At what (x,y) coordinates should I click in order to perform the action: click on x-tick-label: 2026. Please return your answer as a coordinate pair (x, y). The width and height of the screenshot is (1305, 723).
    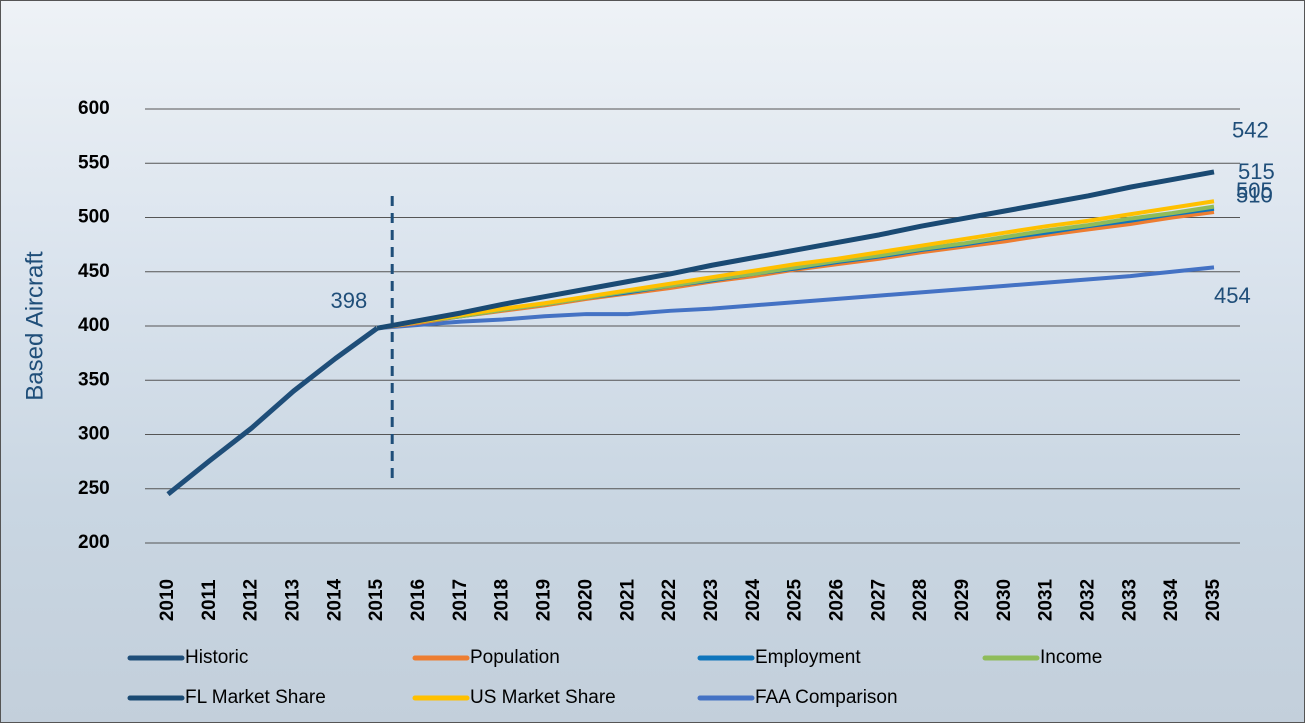
    Looking at the image, I should click on (836, 600).